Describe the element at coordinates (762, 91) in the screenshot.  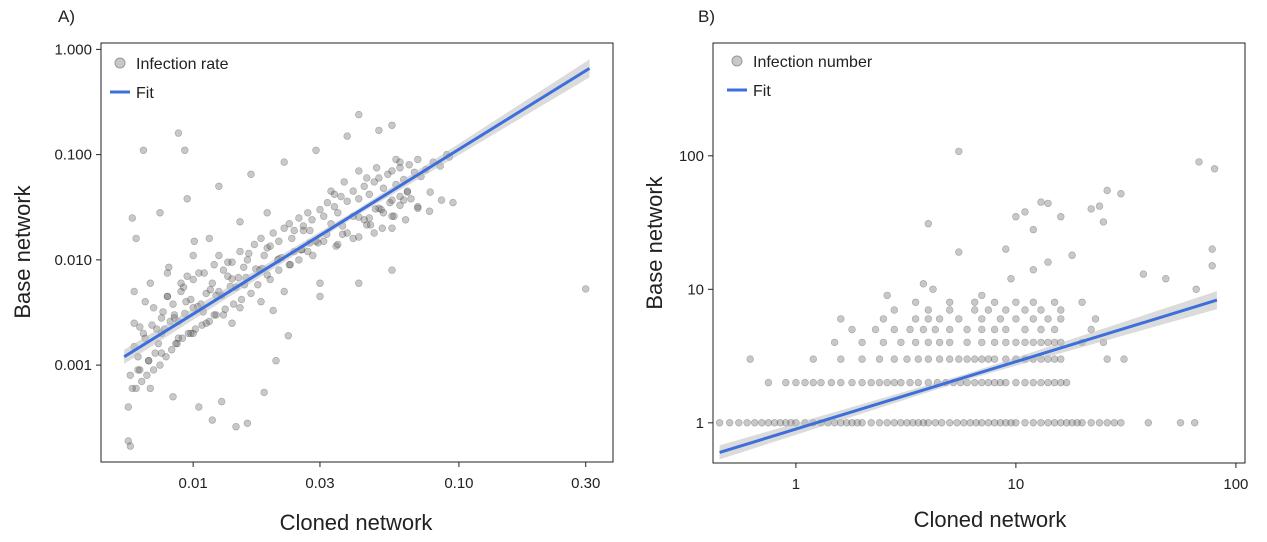
I see `legend-label-fit-b: Fit` at that location.